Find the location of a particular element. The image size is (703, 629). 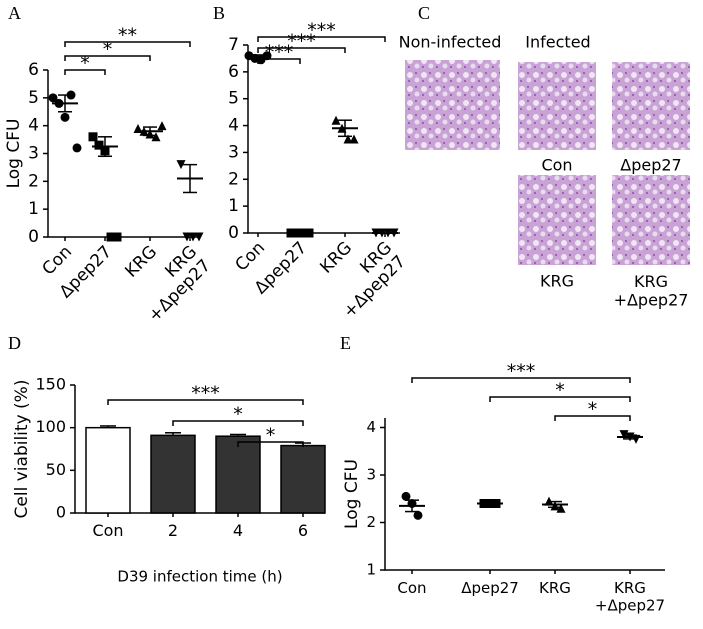

y-axis-label: Cell viability (%) is located at coordinates (22, 449).